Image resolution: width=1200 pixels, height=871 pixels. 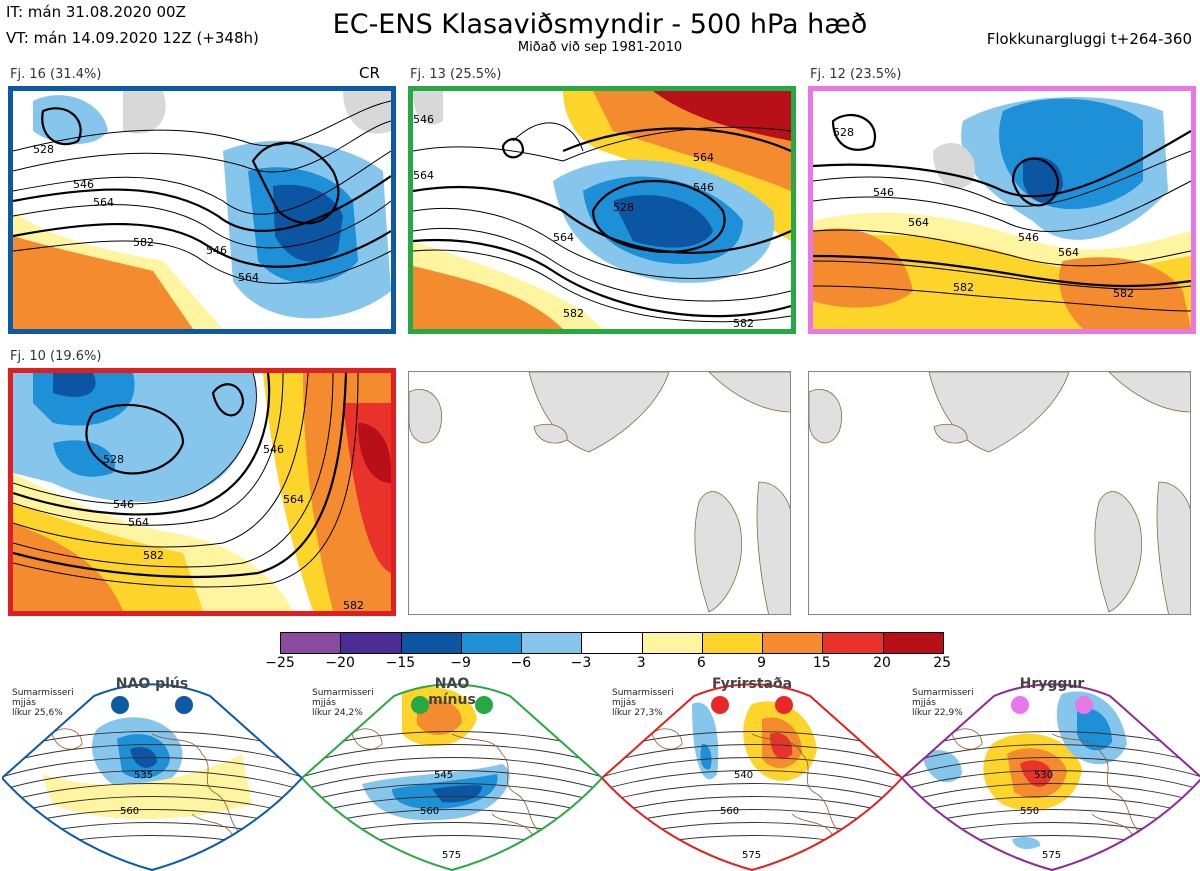 I want to click on regime-name: Hryggur, so click(x=1052, y=684).